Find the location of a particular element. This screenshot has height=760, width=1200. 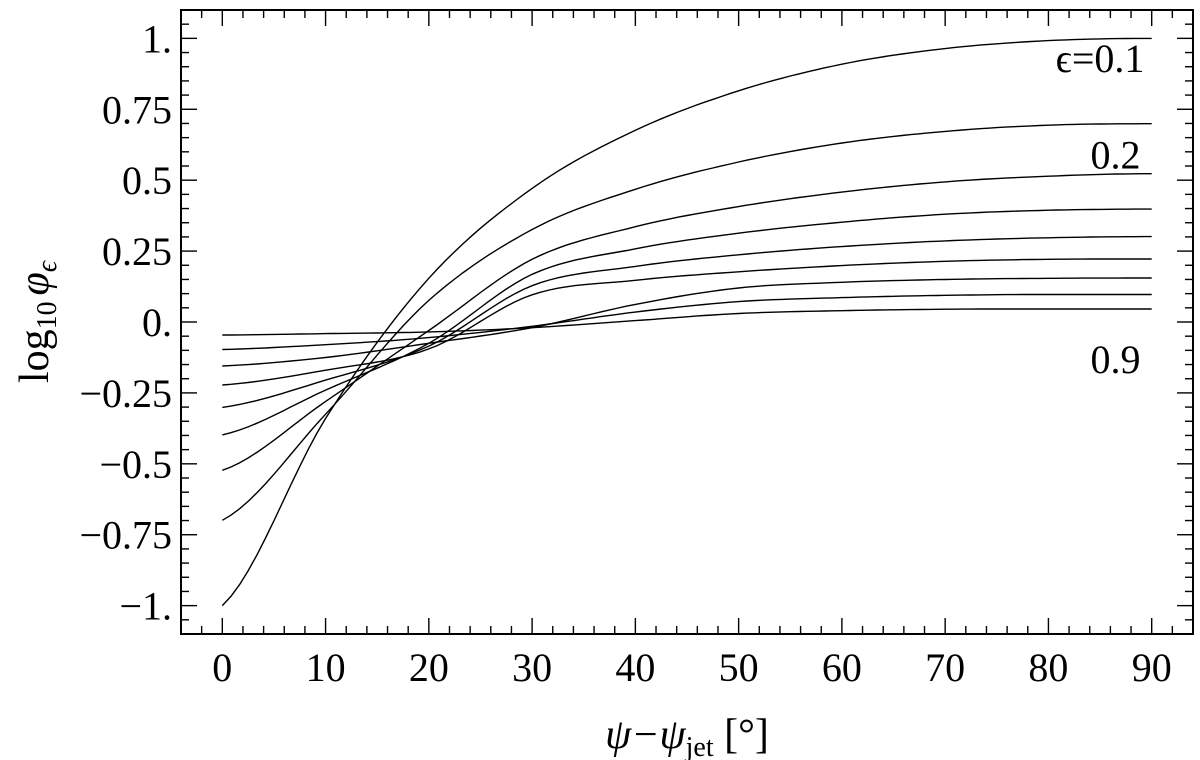

y-tick-label: 0. is located at coordinates (157, 322).